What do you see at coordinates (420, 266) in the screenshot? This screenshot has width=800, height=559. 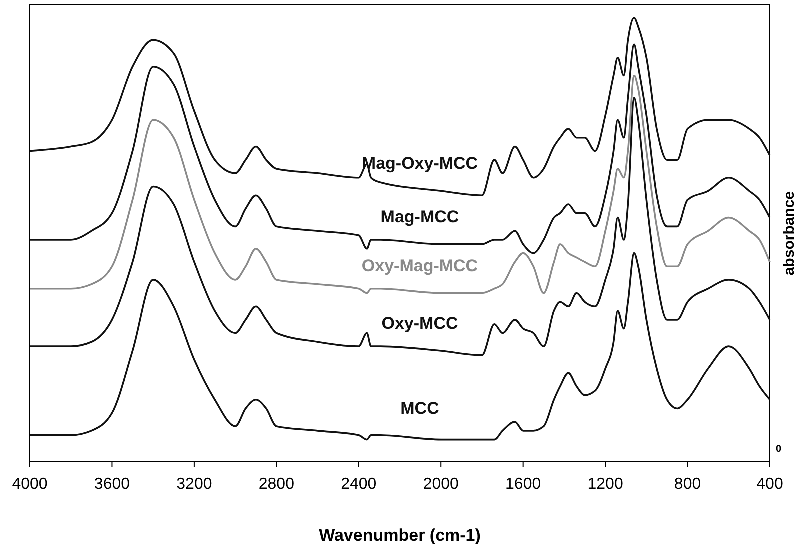 I see `series-label: Oxy-Mag-MCC` at bounding box center [420, 266].